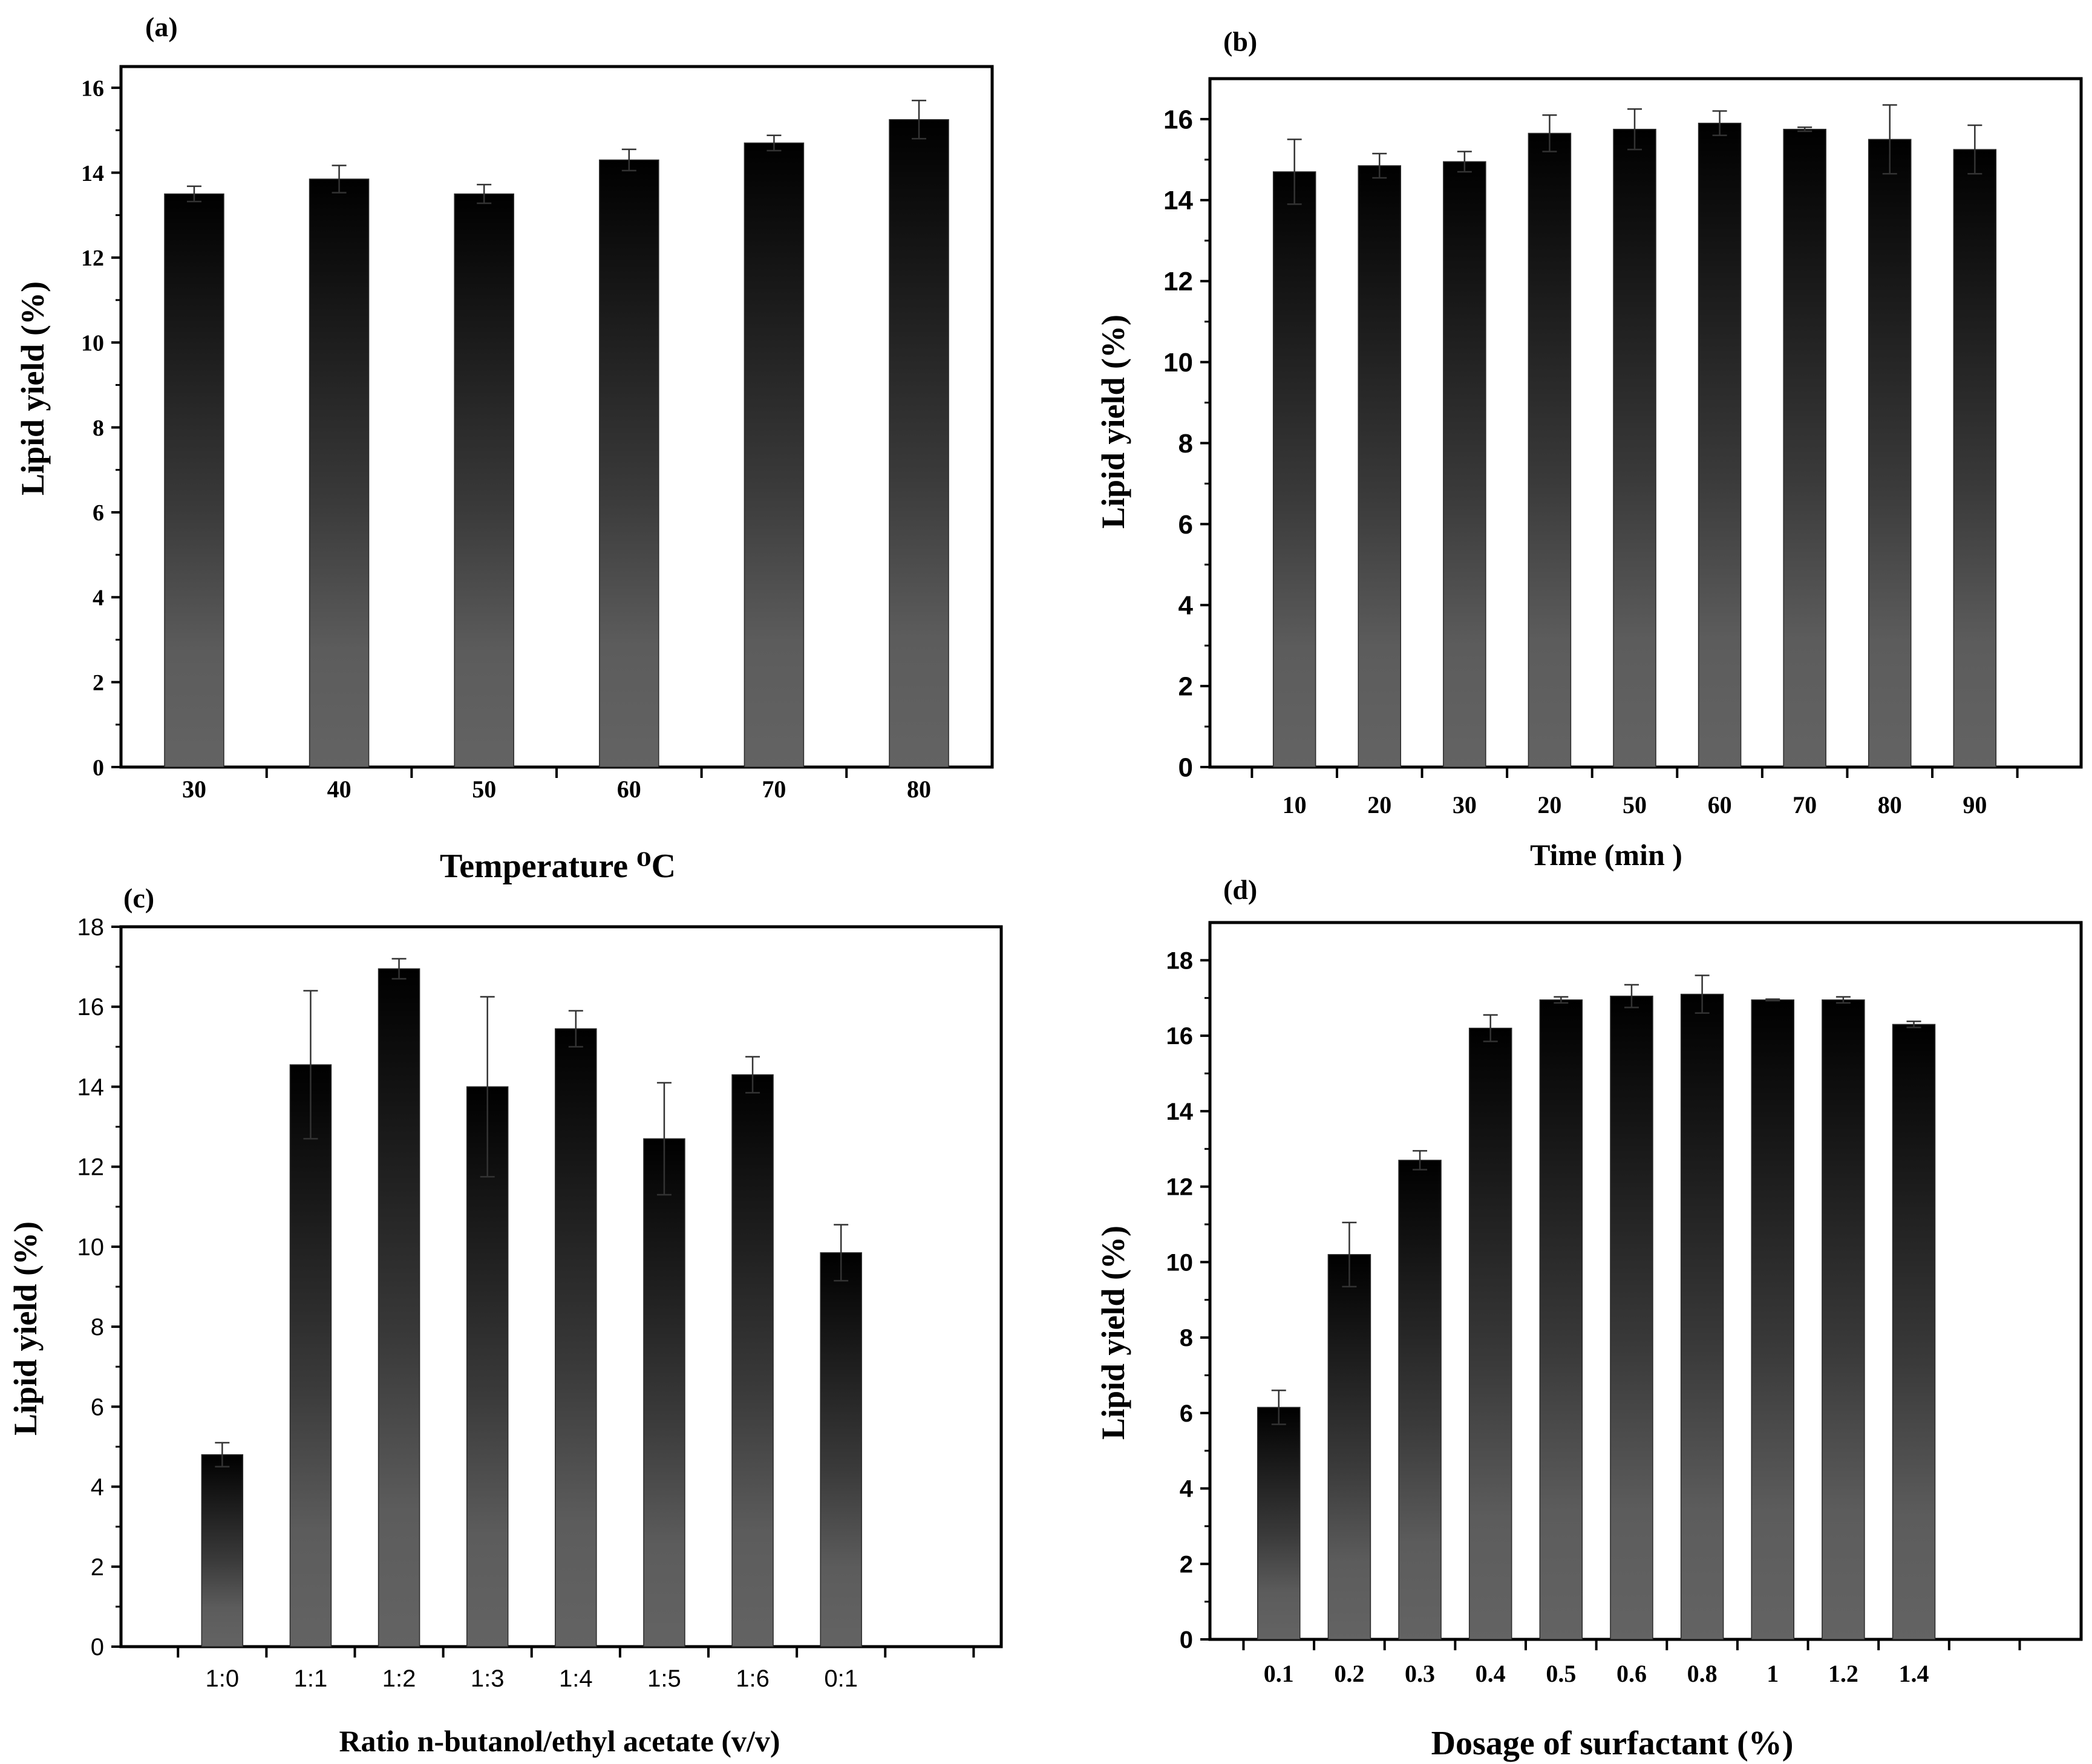  Describe the element at coordinates (1420, 1674) in the screenshot. I see `x-tick-label: 0.3` at that location.